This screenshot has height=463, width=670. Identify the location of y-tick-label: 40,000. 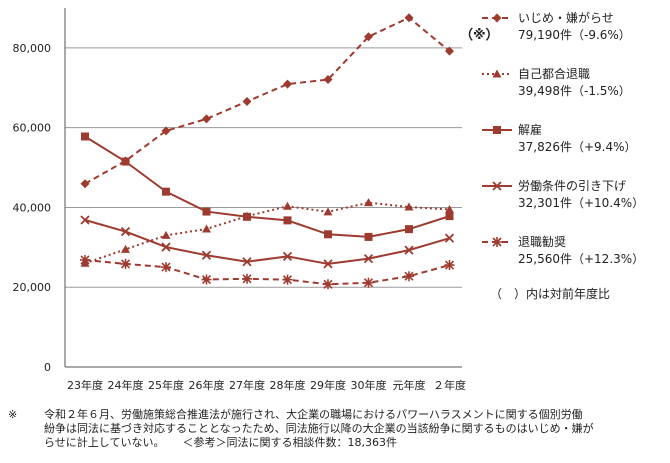
(32, 207).